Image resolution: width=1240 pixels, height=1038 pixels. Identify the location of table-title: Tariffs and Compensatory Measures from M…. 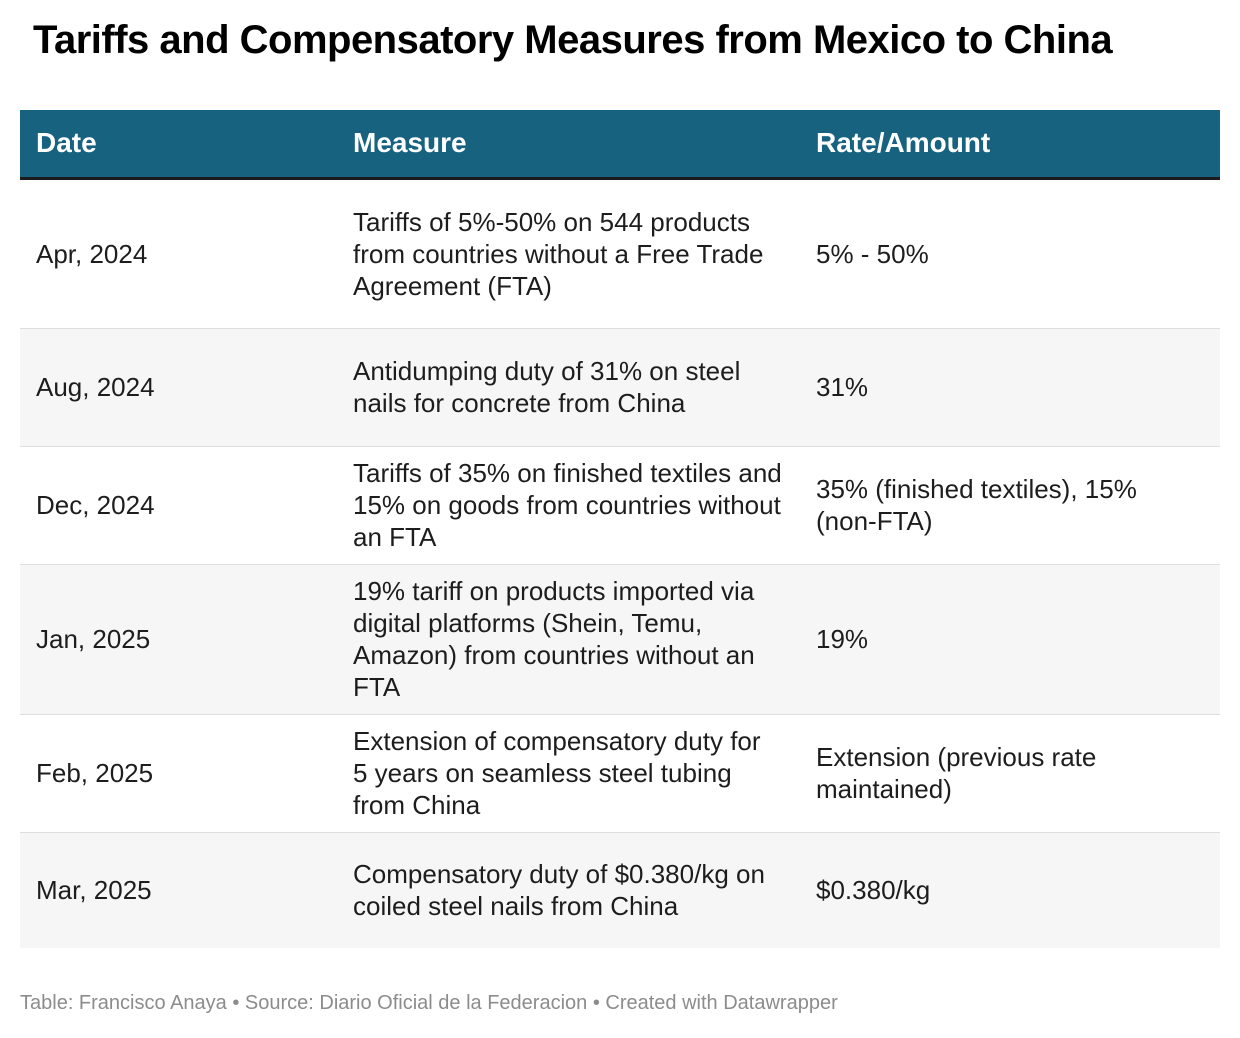
(573, 40).